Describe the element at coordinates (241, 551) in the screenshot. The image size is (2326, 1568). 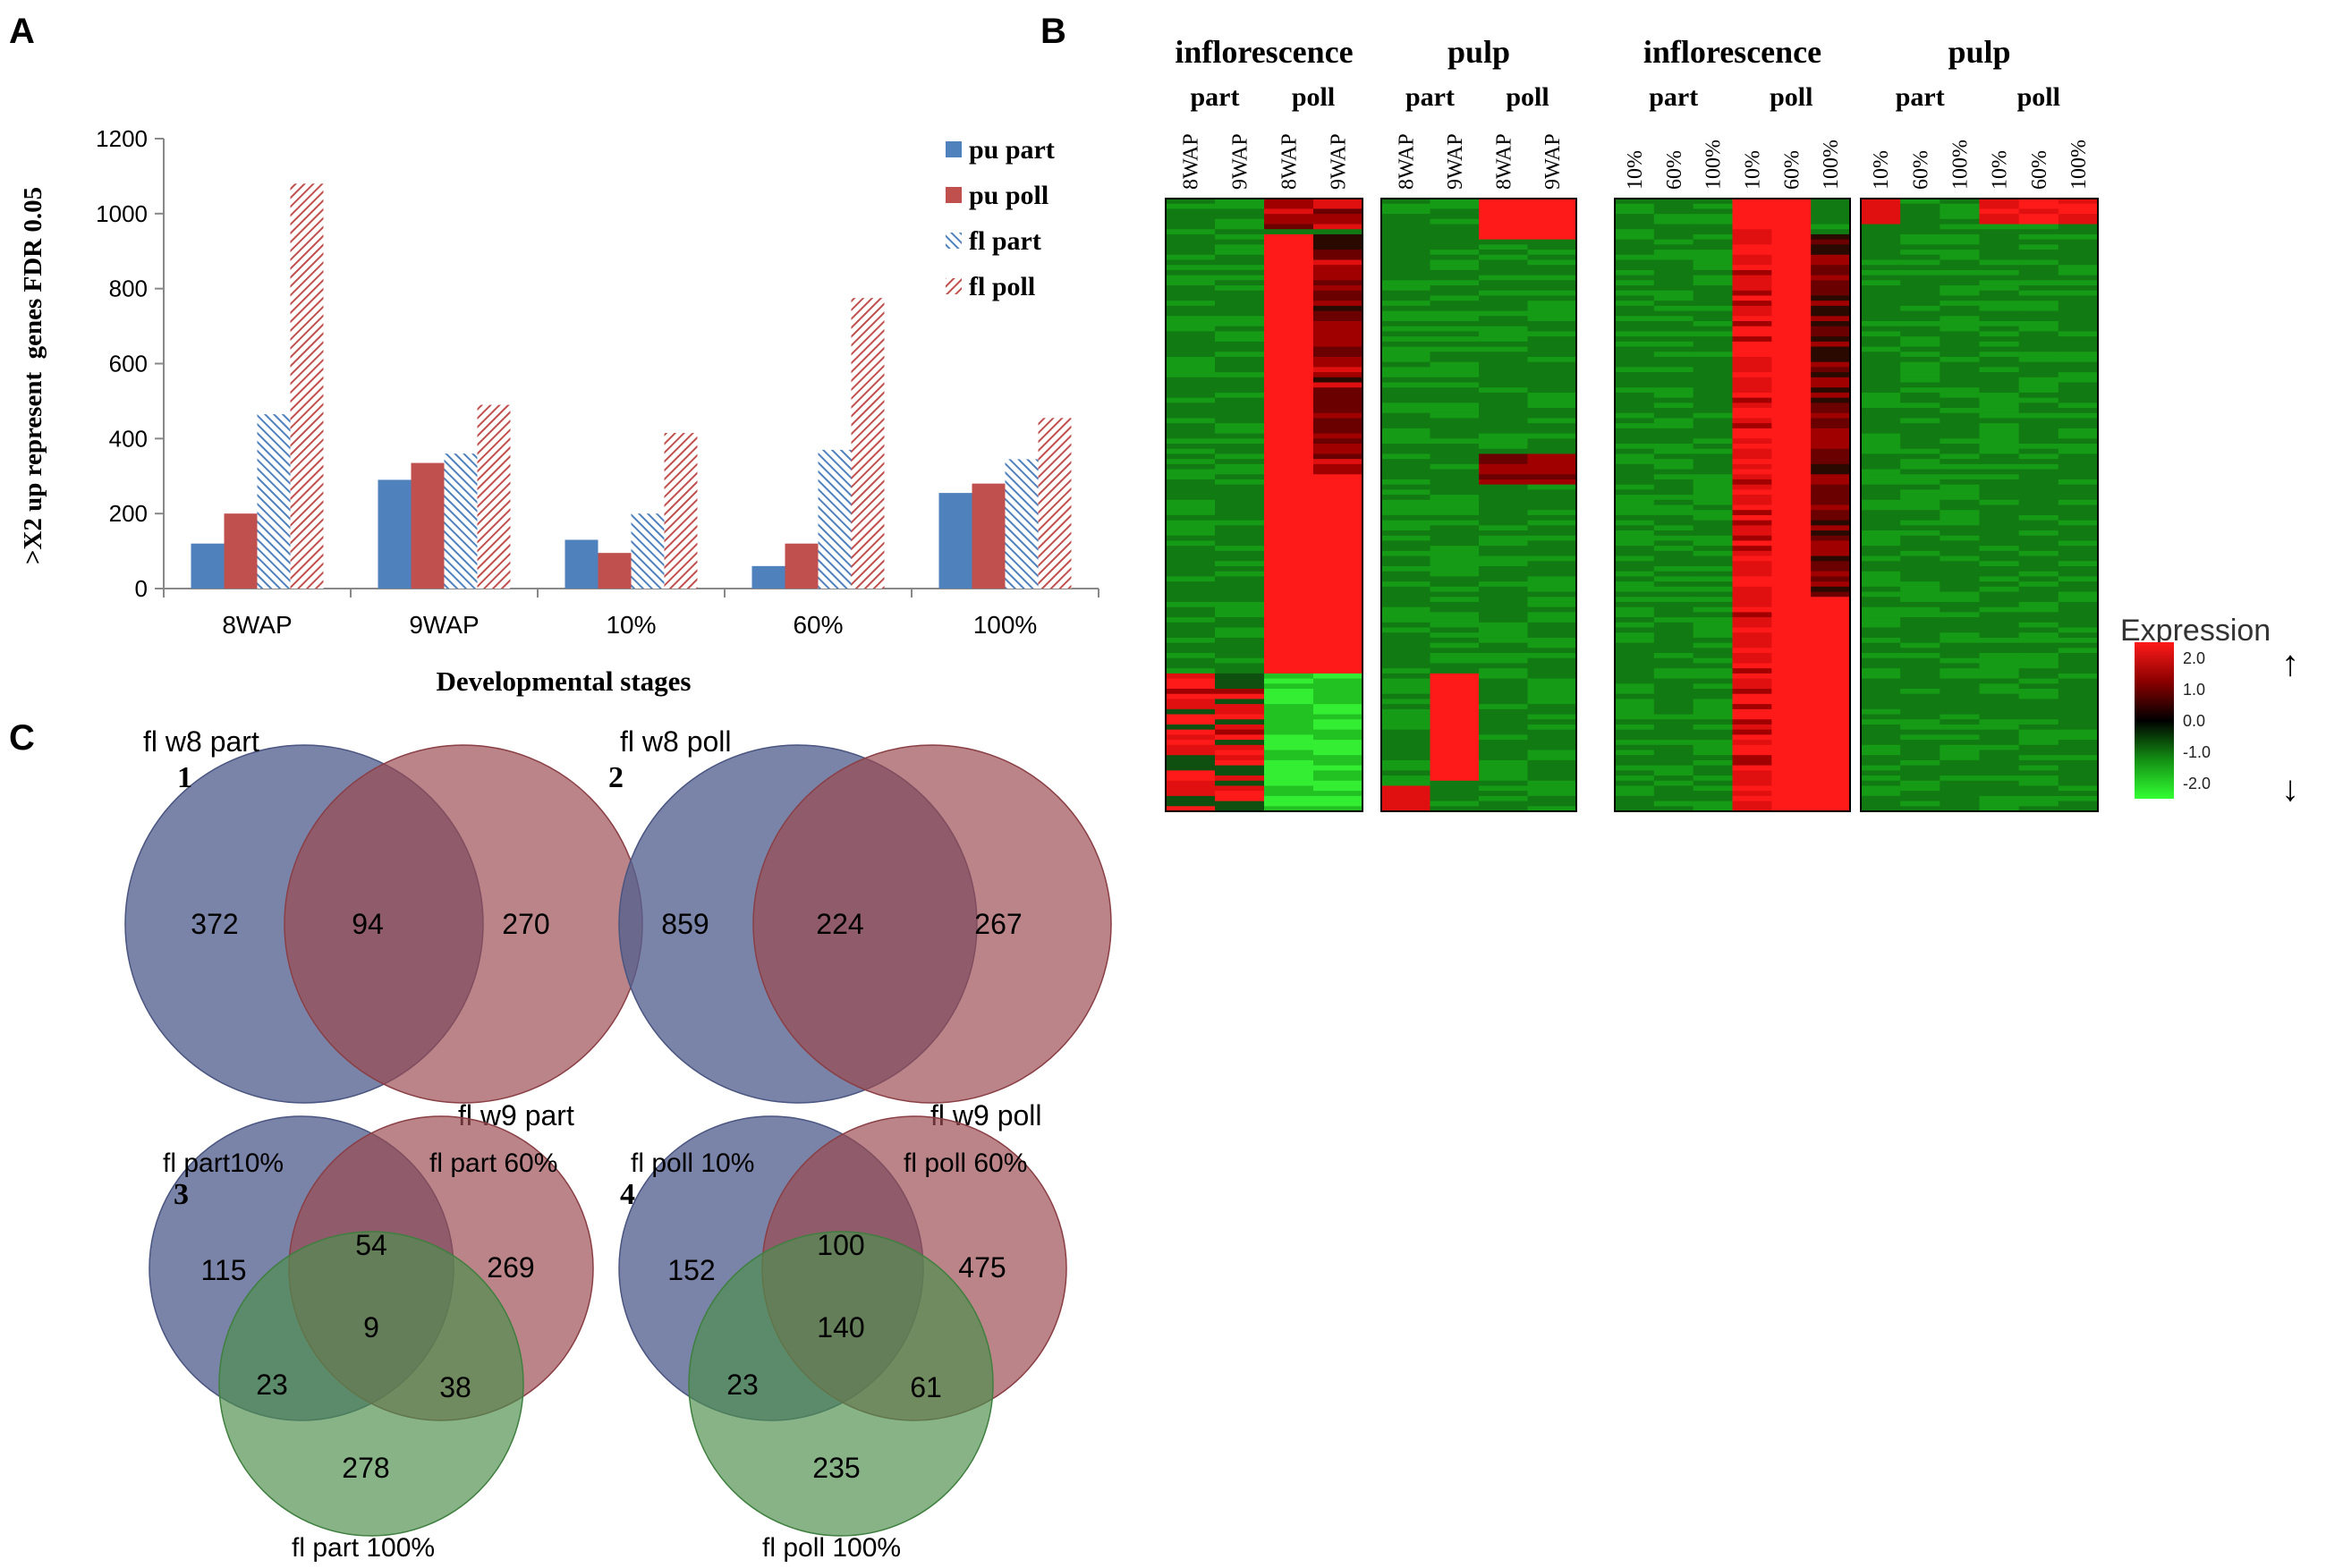
I see `bar-pu-poll-8WAP` at that location.